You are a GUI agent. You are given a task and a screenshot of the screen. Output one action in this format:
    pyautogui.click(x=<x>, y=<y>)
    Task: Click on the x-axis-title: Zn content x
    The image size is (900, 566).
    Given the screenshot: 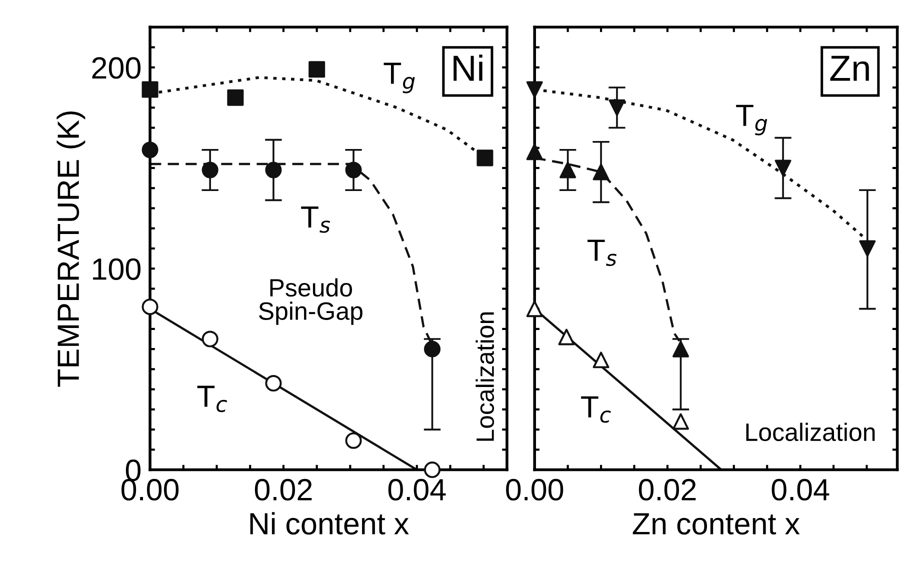 What is the action you would take?
    pyautogui.click(x=716, y=524)
    